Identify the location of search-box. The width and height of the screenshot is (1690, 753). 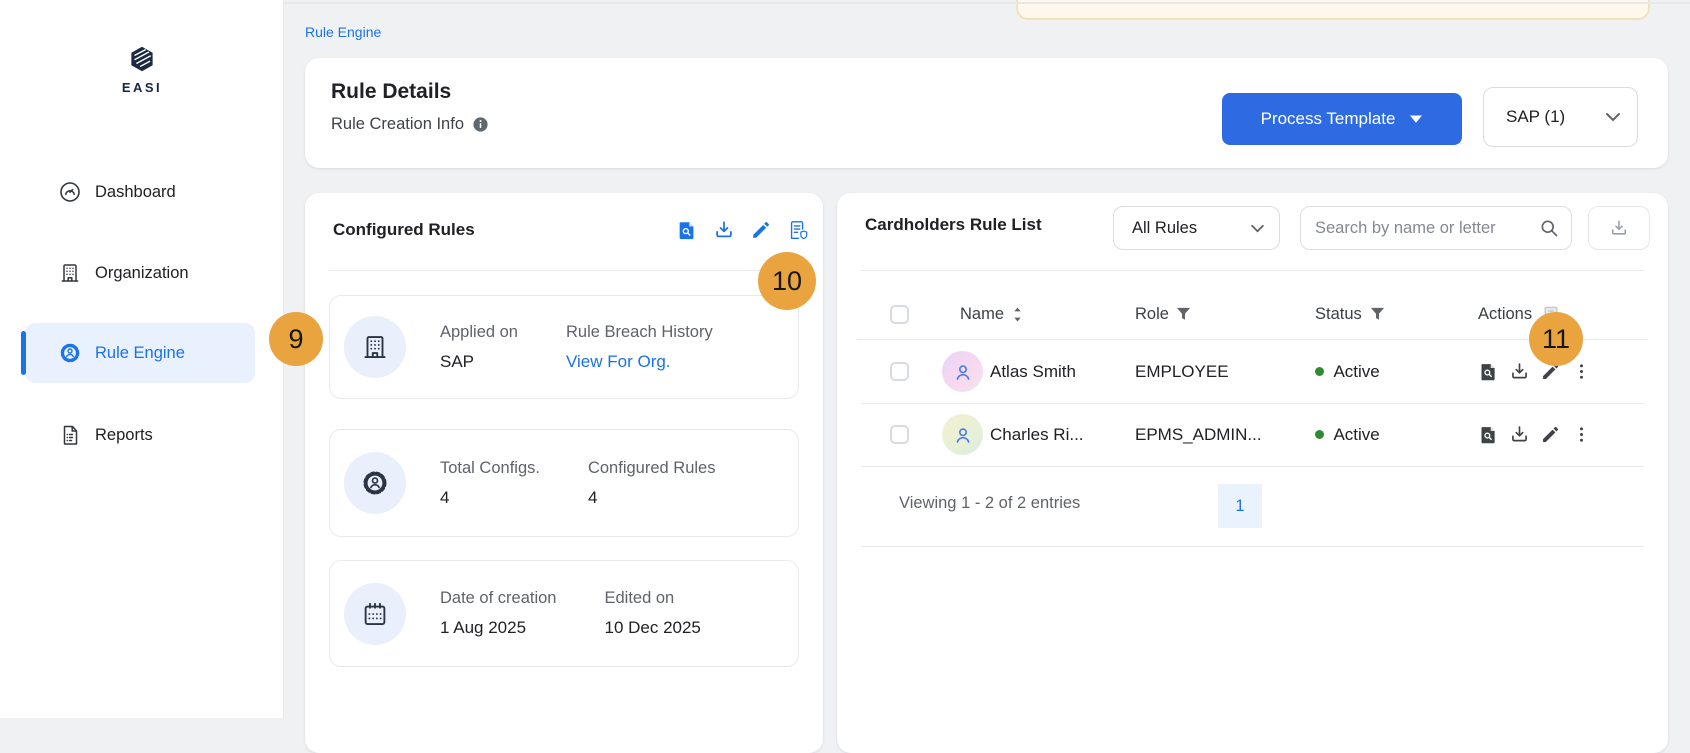
(1436, 228).